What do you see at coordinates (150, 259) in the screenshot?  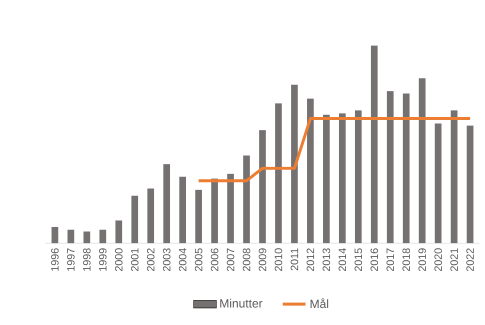 I see `x-tick-label: 2002` at bounding box center [150, 259].